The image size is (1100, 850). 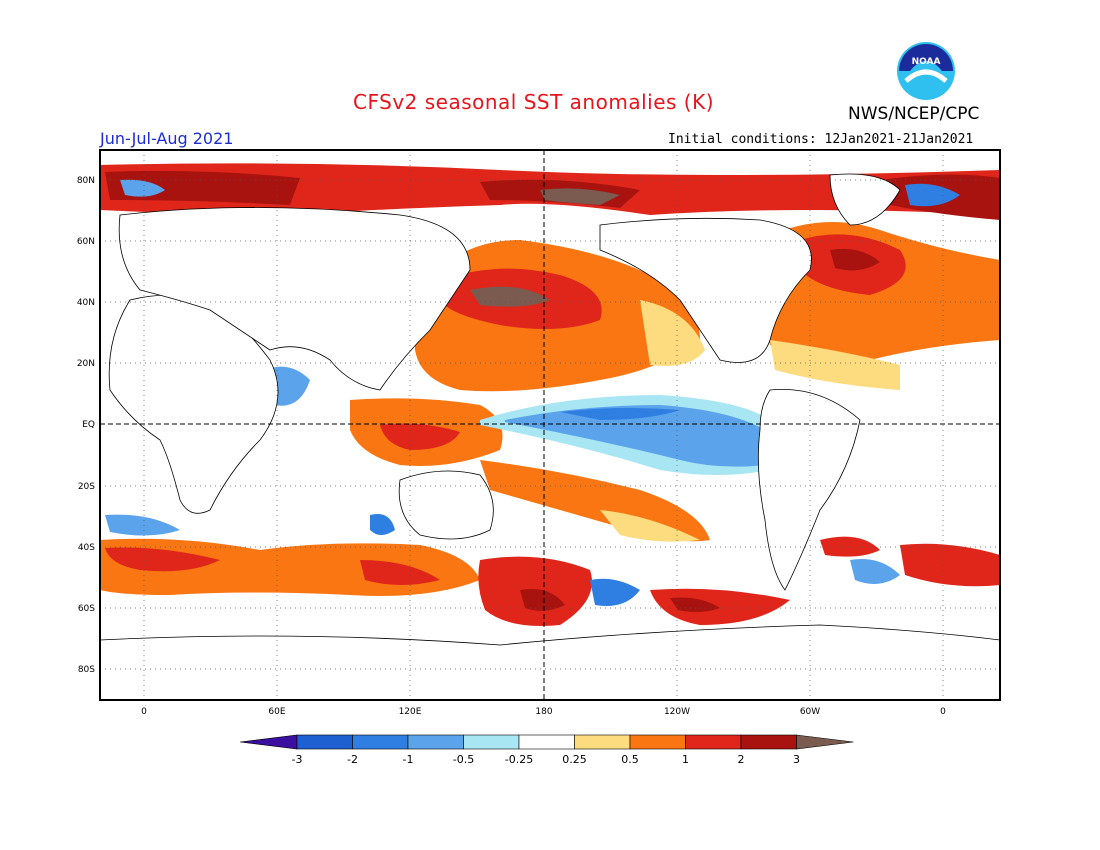 I want to click on lon-label: 120W, so click(x=677, y=712).